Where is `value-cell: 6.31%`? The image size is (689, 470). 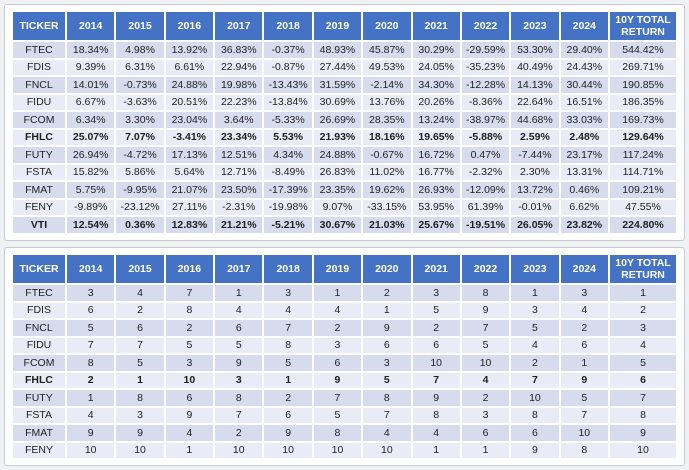
value-cell: 6.31% is located at coordinates (140, 67).